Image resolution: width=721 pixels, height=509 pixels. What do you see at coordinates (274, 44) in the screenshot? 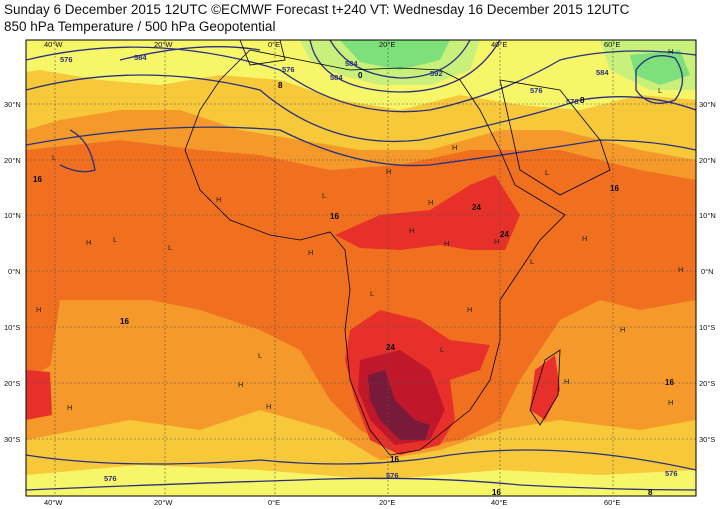
I see `lon-top-label: 0°E` at bounding box center [274, 44].